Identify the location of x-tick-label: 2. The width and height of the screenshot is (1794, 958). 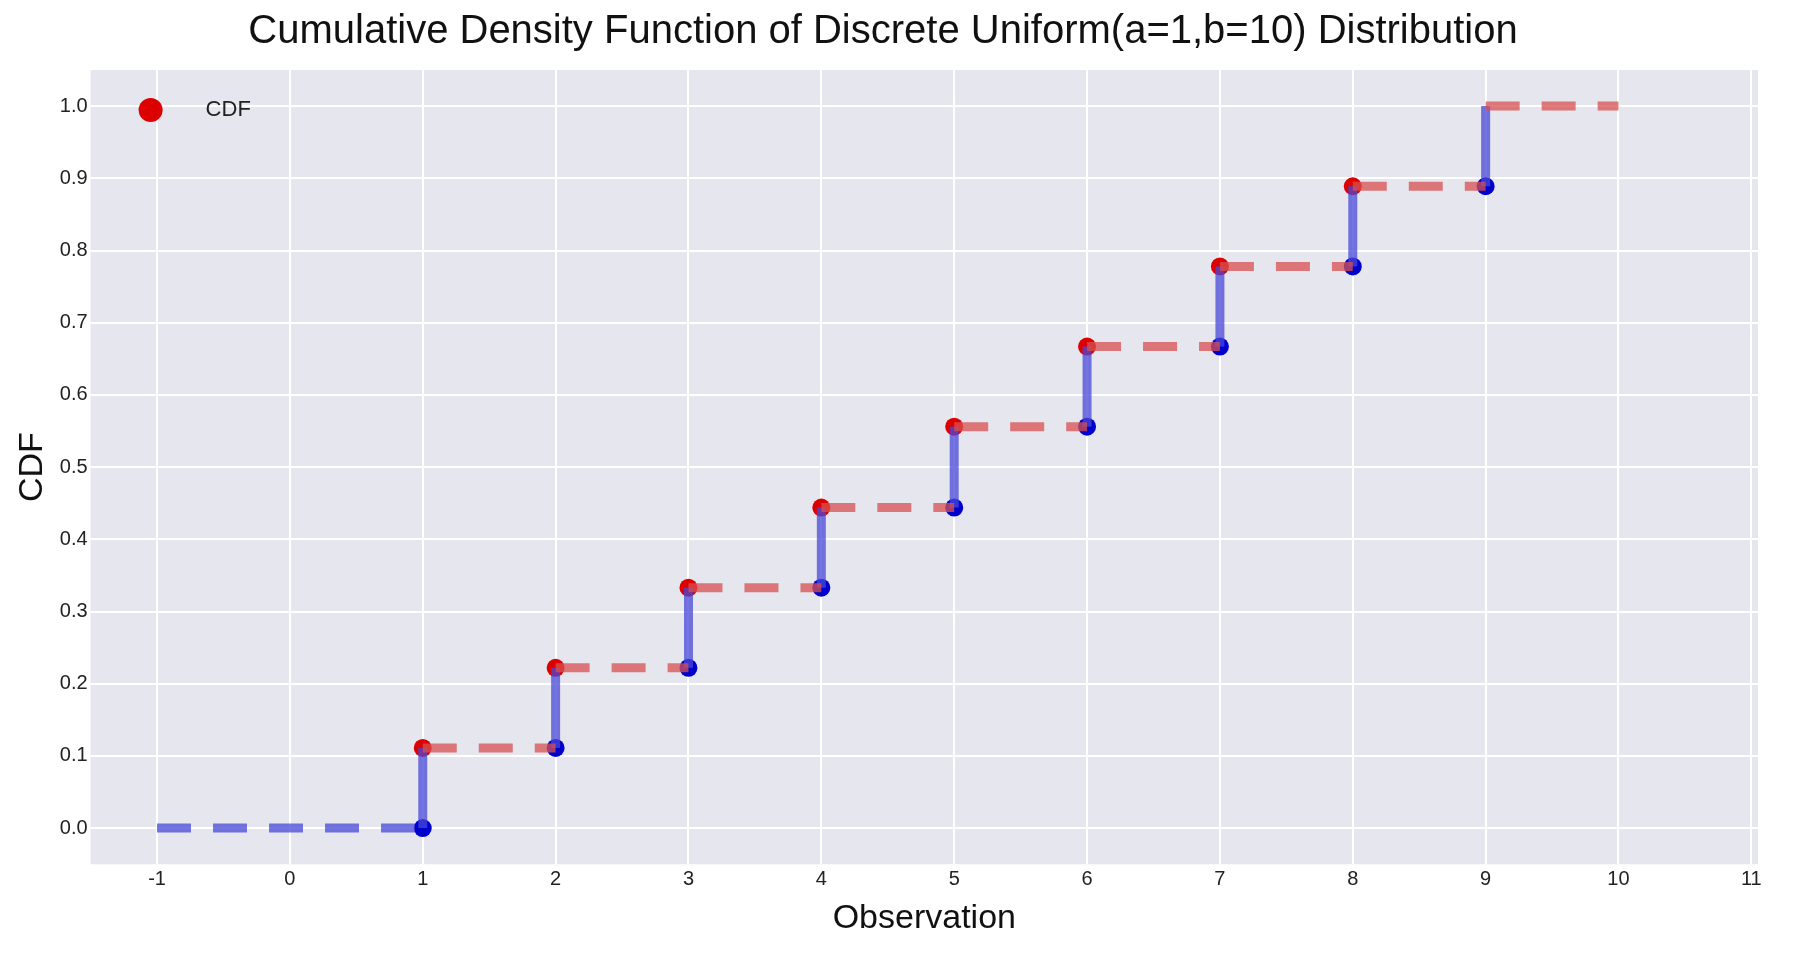
(556, 877).